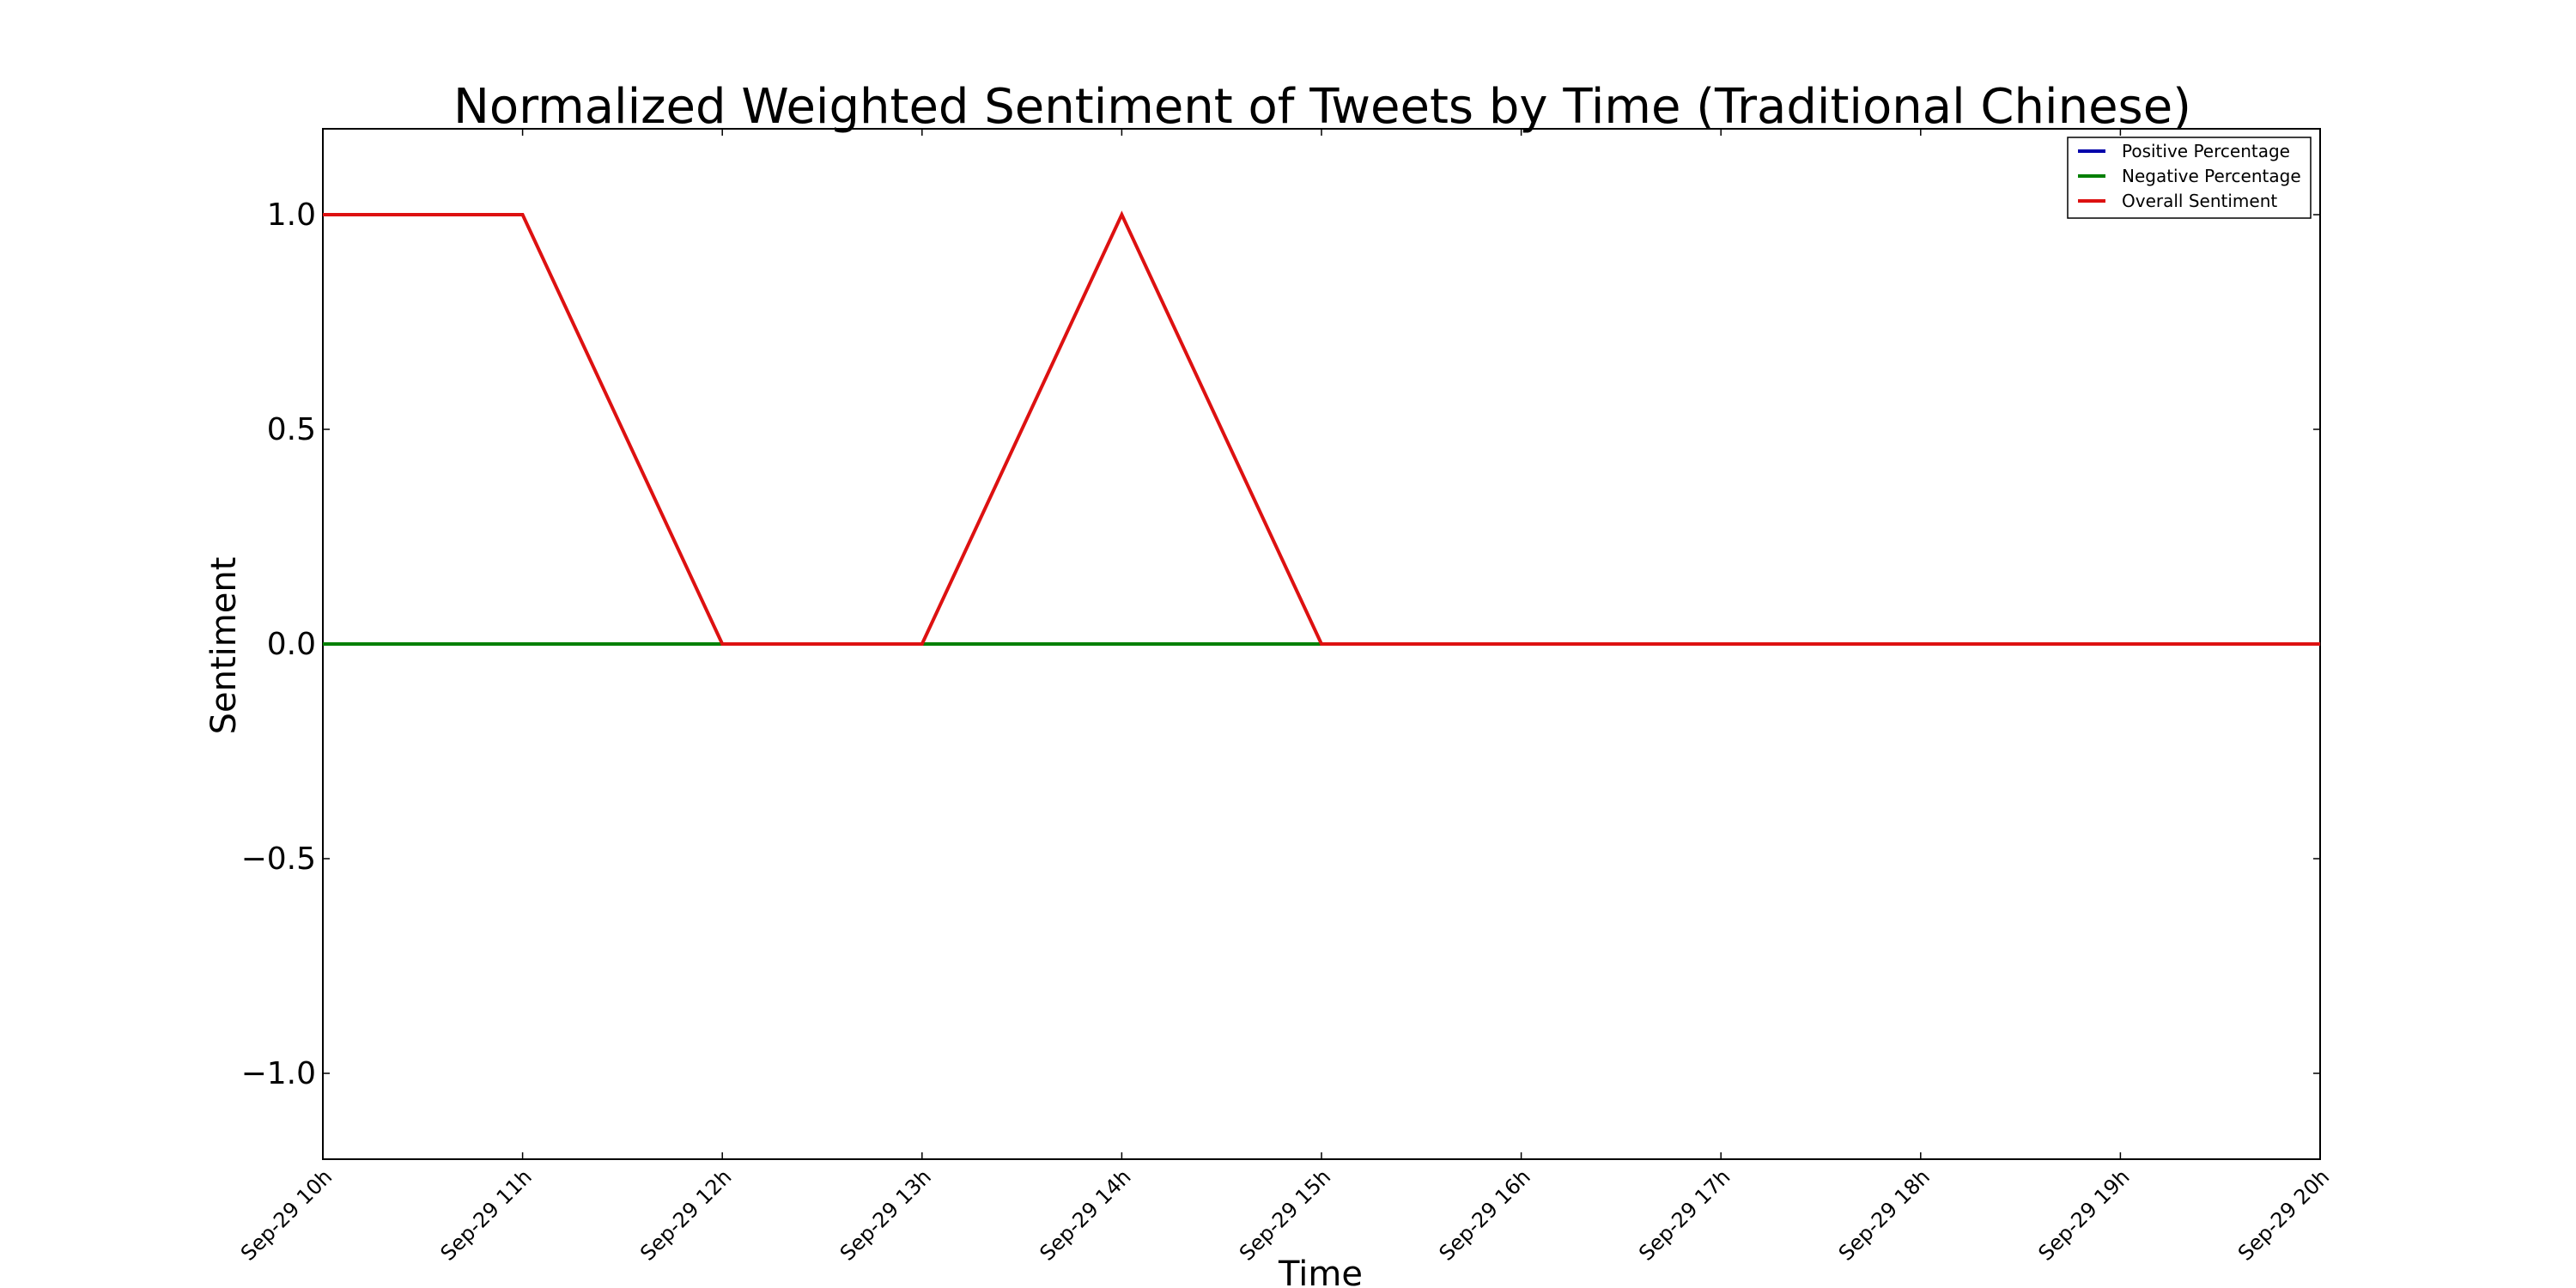 The width and height of the screenshot is (2576, 1288). What do you see at coordinates (291, 430) in the screenshot?
I see `y-tick-label: 0.5` at bounding box center [291, 430].